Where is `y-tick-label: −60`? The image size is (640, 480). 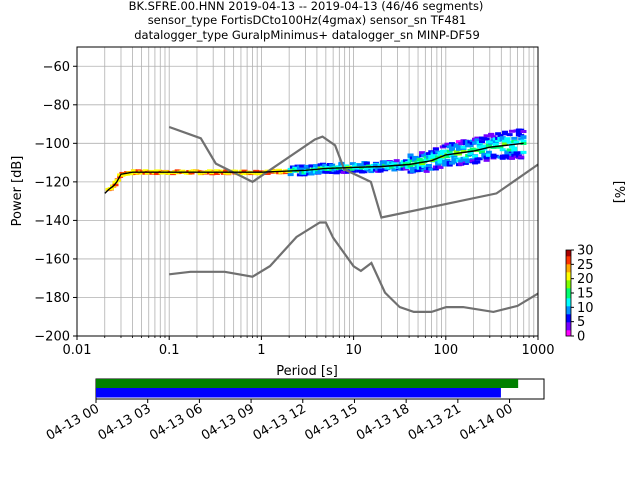 y-tick-label: −60 is located at coordinates (56, 67).